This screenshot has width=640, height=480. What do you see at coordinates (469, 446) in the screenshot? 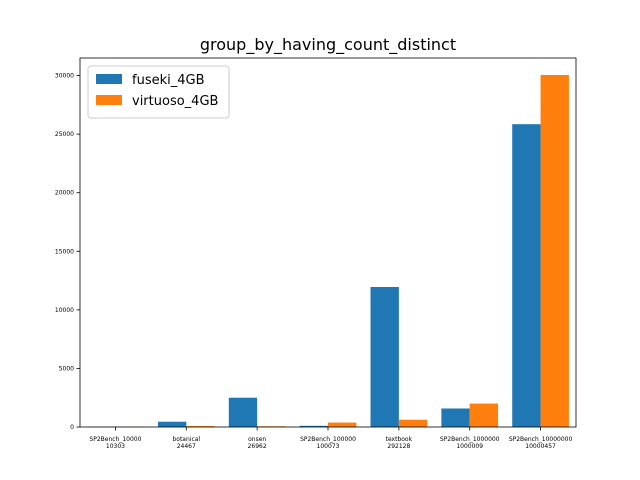
I see `x-tick-label-5-1: 1000009` at bounding box center [469, 446].